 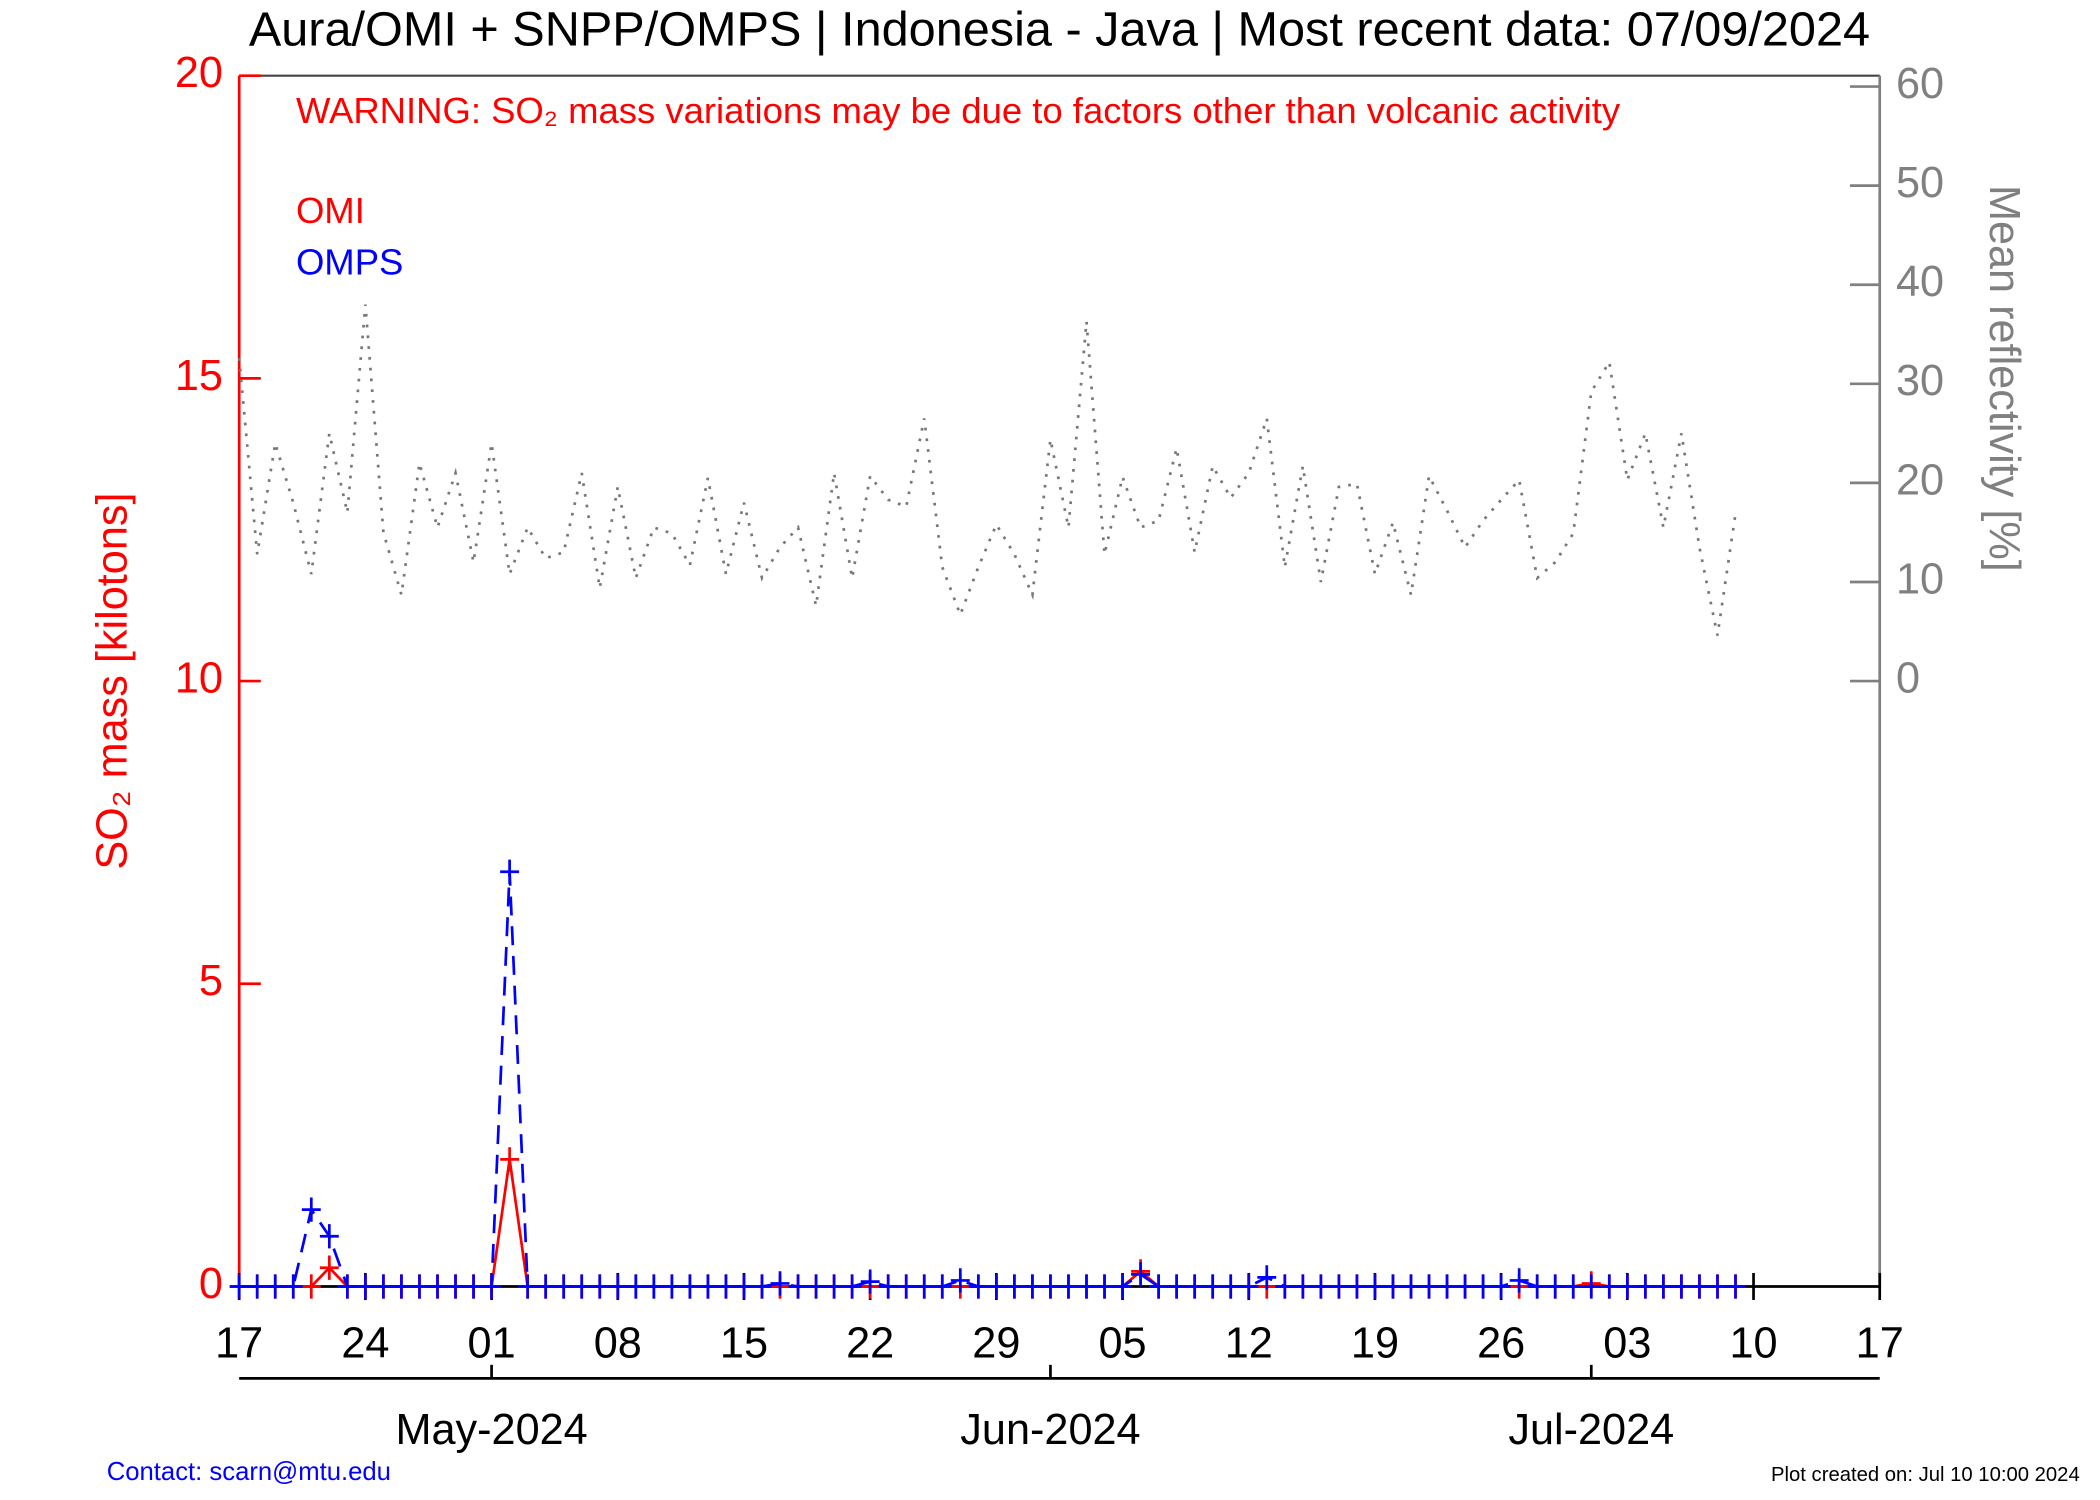 What do you see at coordinates (1920, 84) in the screenshot?
I see `y2-tick-label: 60` at bounding box center [1920, 84].